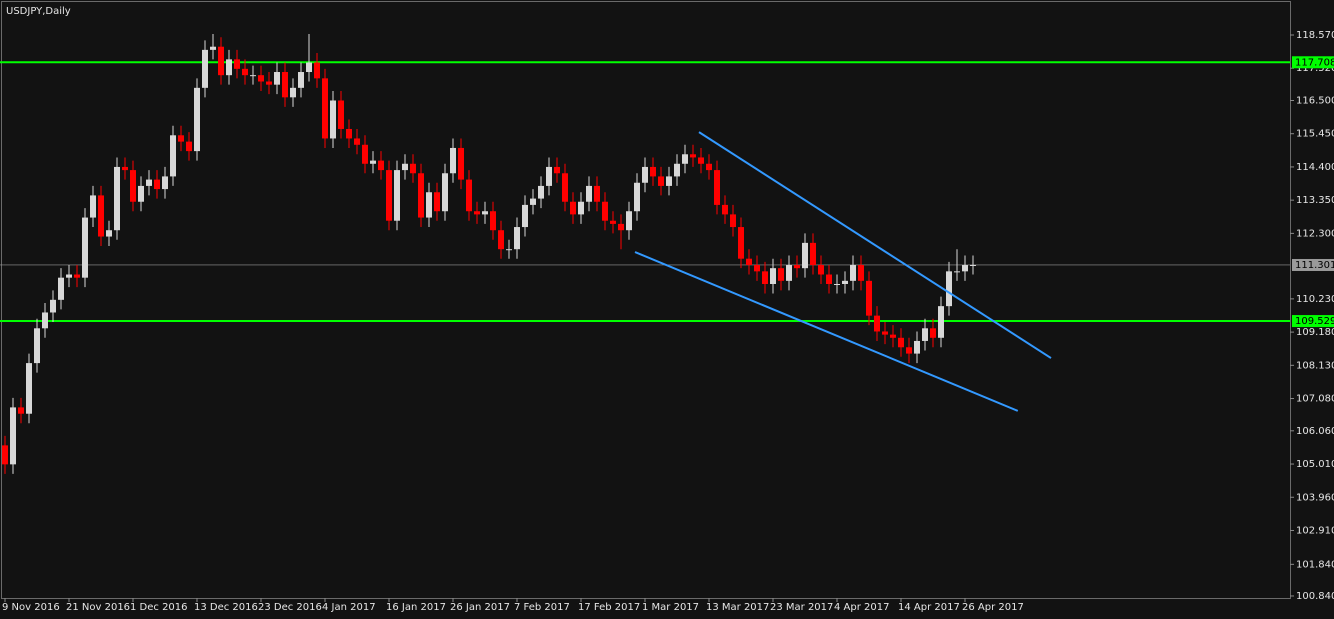 This screenshot has width=1334, height=619. What do you see at coordinates (737, 607) in the screenshot?
I see `x-tick-label: 13 Mar 2017` at bounding box center [737, 607].